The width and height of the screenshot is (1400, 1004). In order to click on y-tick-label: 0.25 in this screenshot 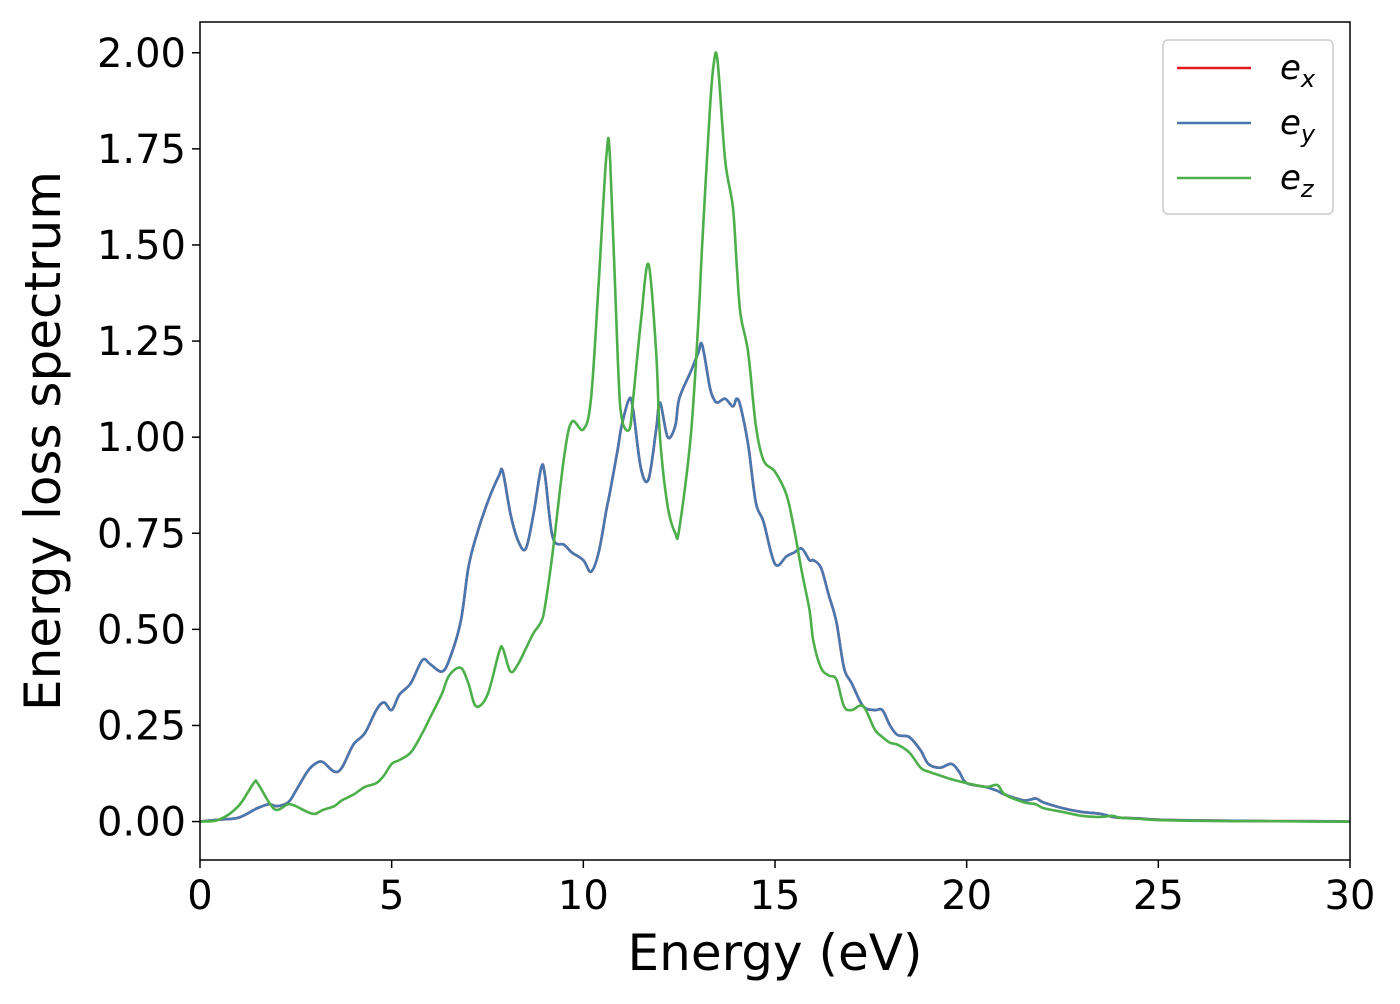, I will do `click(141, 726)`.